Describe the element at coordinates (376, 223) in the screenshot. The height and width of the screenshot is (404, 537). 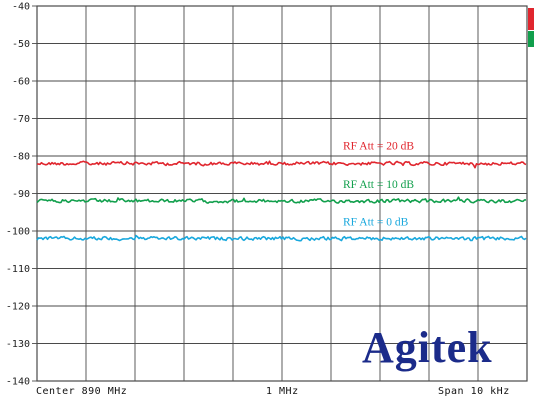
I see `trace-label-3: RF Att = 0 dB` at that location.